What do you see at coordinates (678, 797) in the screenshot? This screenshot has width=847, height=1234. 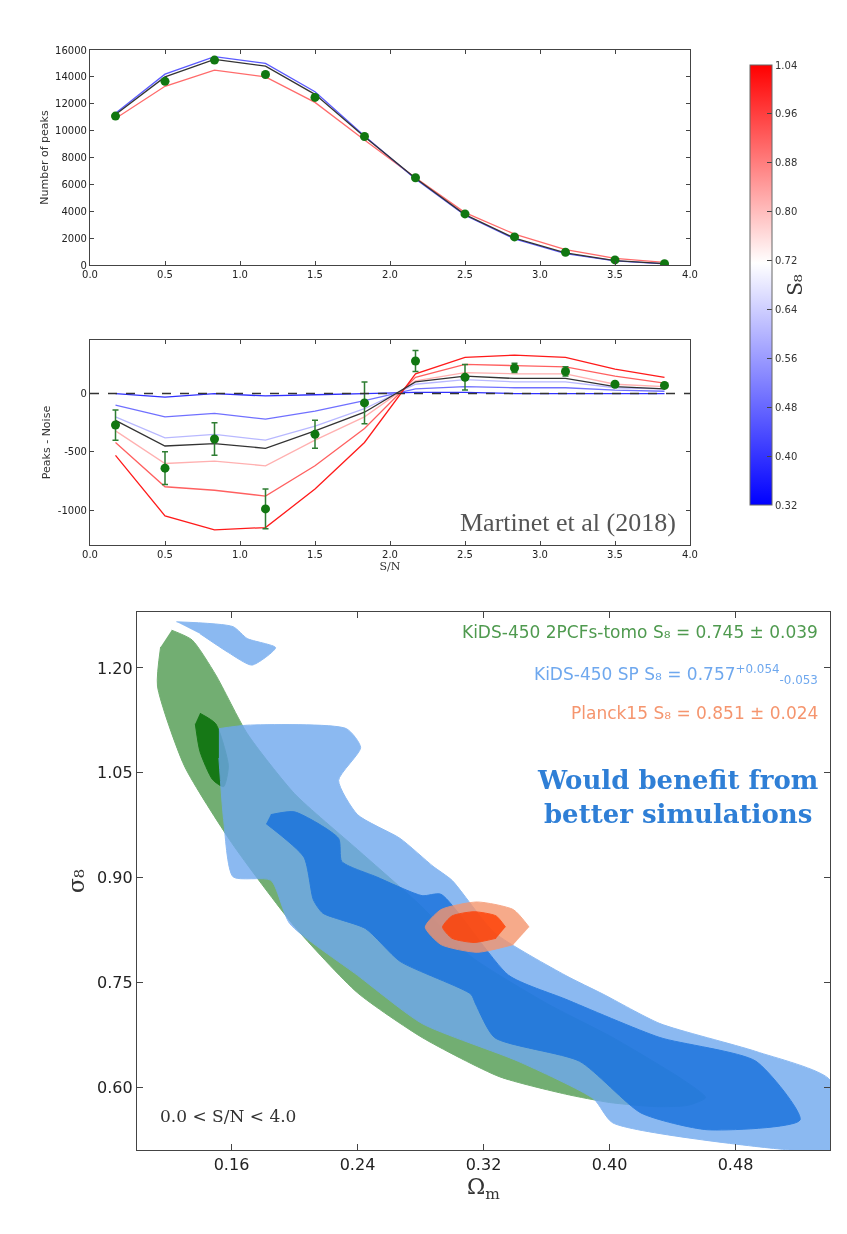 I see `annotation: Would benefit from better simulations` at bounding box center [678, 797].